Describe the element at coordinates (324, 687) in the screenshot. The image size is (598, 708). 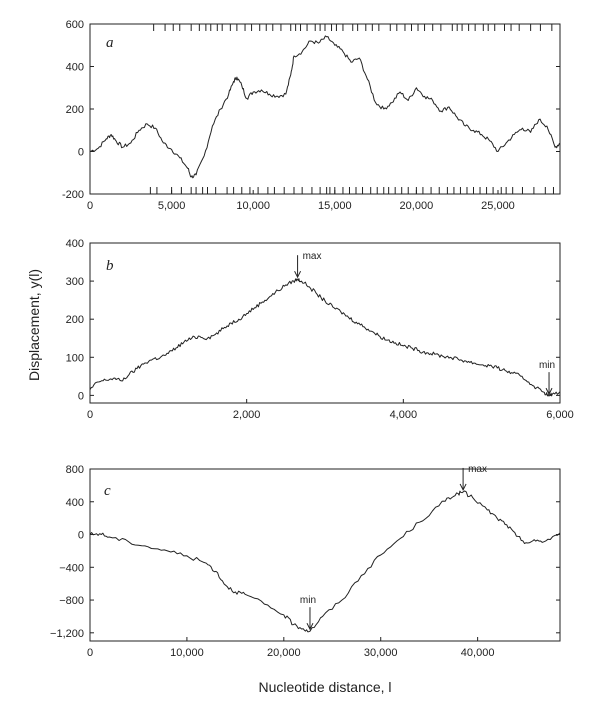
I see `x-axis-title: Nucleotide distance, l` at that location.